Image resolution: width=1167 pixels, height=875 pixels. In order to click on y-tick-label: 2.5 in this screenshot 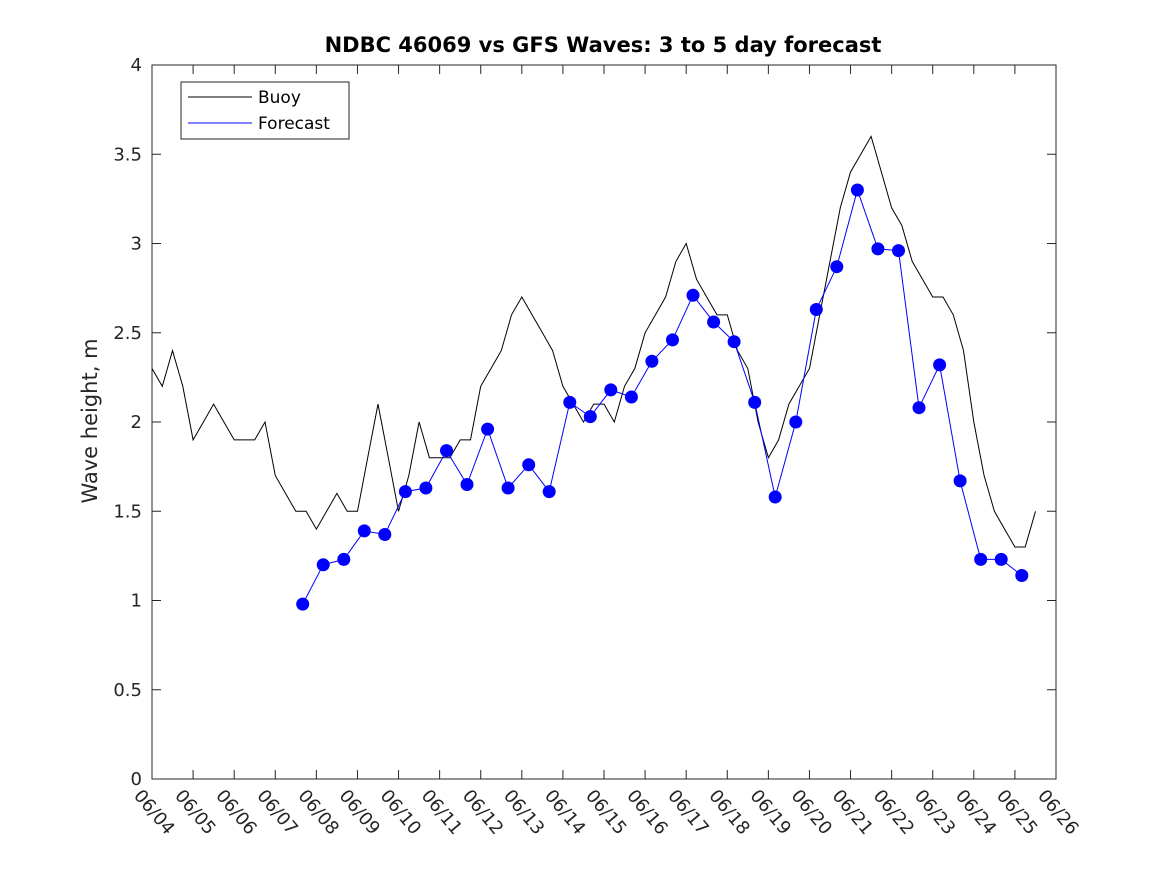, I will do `click(127, 333)`.